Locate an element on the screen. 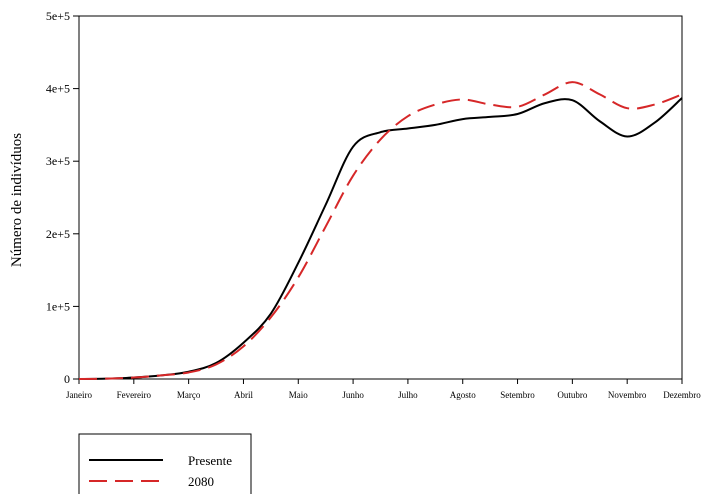 This screenshot has width=701, height=494. y-axis-label: Número de indivíduos is located at coordinates (17, 200).